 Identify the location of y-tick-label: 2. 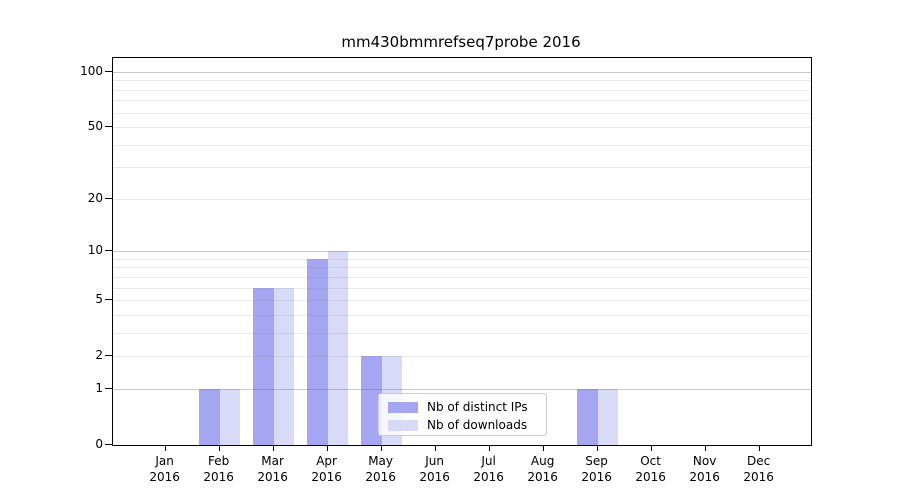
(99, 355).